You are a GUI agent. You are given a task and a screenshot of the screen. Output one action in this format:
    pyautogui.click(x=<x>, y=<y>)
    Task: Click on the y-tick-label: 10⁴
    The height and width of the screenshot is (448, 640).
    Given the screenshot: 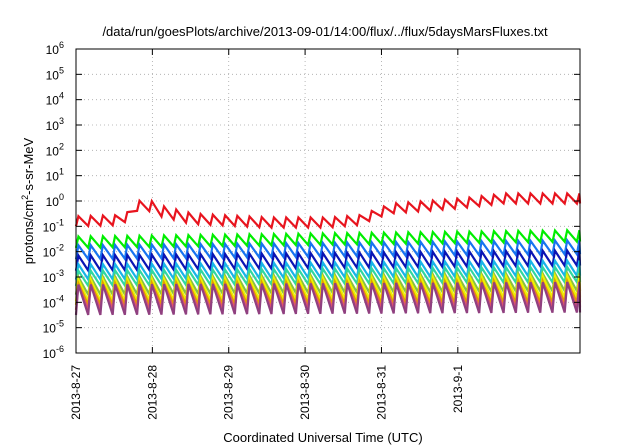 What is the action you would take?
    pyautogui.click(x=55, y=99)
    